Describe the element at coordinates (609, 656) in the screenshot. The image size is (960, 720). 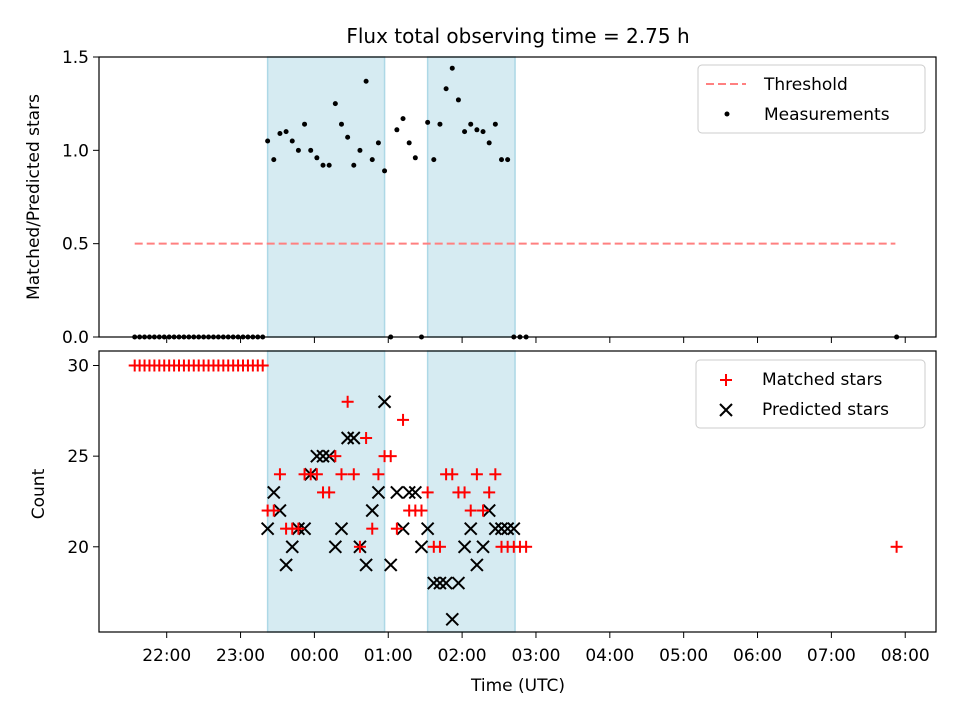
I see `x-tick-label: 04:00` at that location.